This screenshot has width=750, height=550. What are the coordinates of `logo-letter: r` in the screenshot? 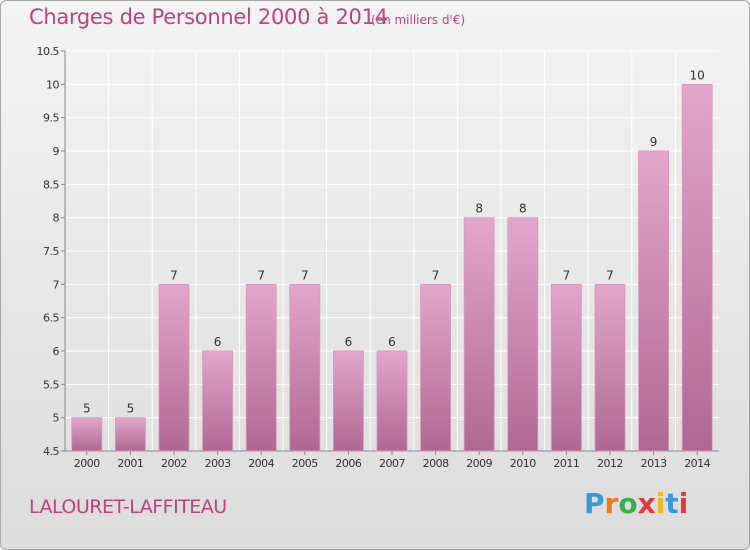 It's located at (611, 503).